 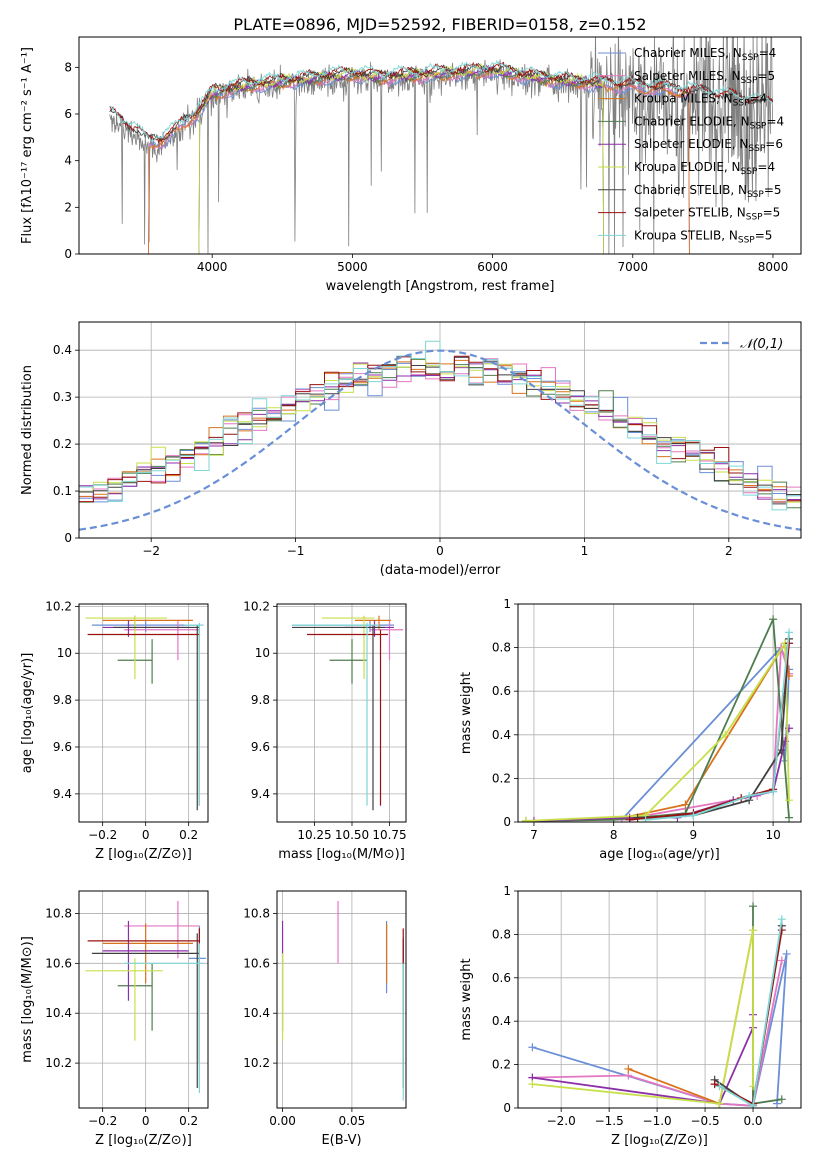 What do you see at coordinates (58, 913) in the screenshot?
I see `y-tick-label: 10.8` at bounding box center [58, 913].